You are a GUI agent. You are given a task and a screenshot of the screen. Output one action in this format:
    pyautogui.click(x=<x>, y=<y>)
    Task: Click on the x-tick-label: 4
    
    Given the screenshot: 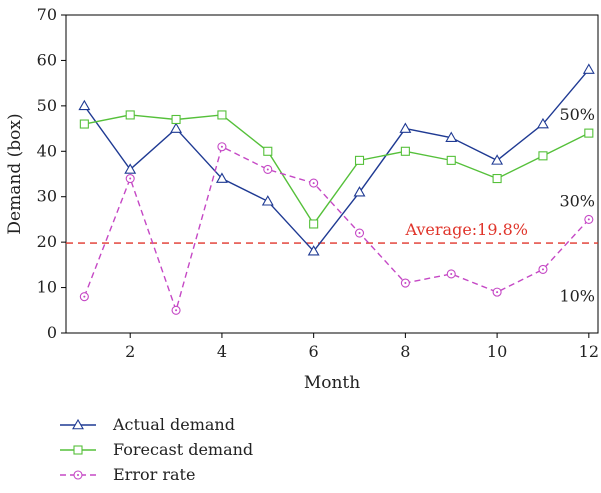 What is the action you would take?
    pyautogui.click(x=222, y=351)
    